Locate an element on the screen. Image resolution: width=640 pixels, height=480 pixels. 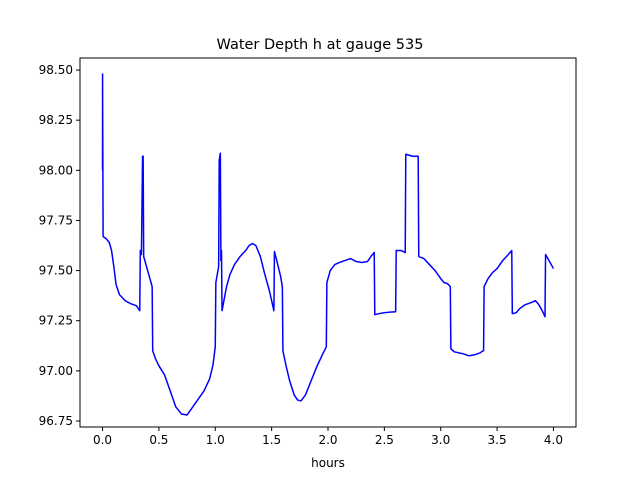
chart-title: Water Depth h at gauge 535 is located at coordinates (320, 45).